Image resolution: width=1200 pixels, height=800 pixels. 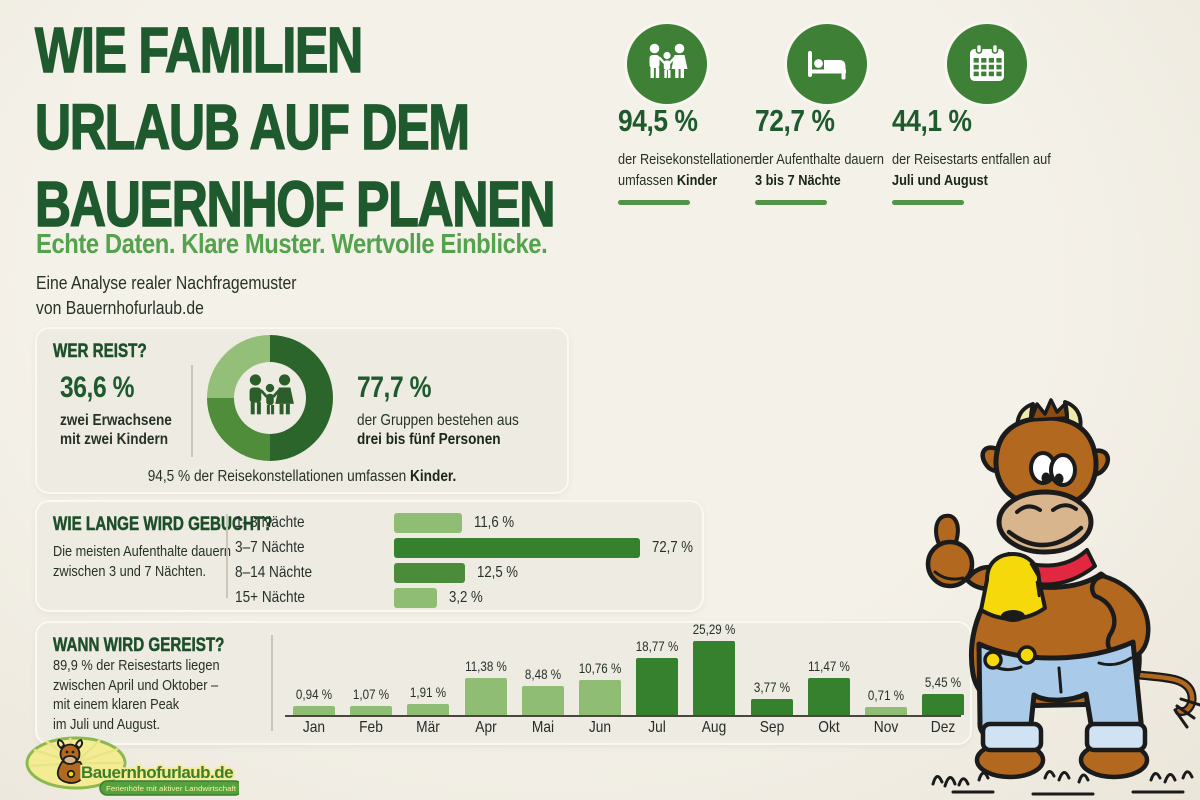 What do you see at coordinates (688, 170) in the screenshot?
I see `stat-description: der Reisekonstellationen umfassen Kinder` at bounding box center [688, 170].